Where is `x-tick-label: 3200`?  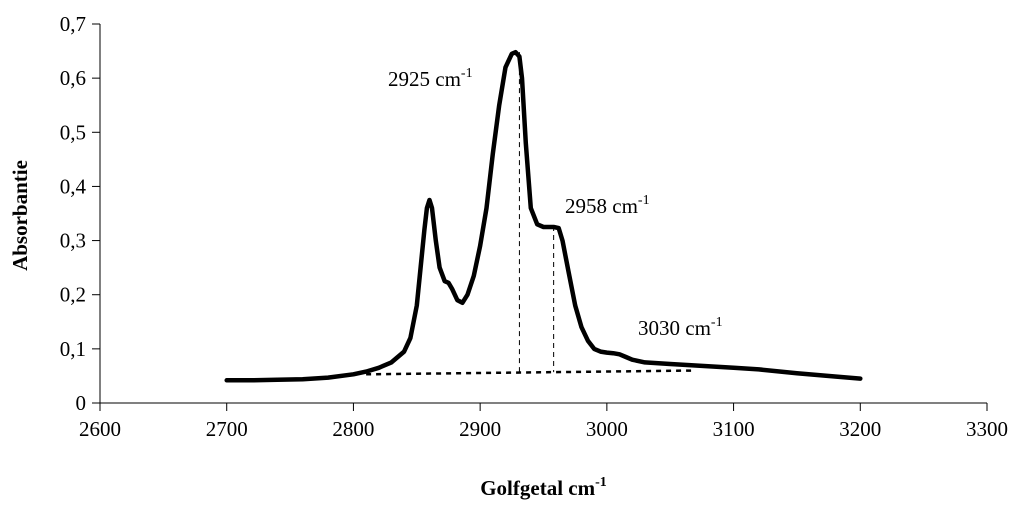
x-tick-label: 3200 is located at coordinates (860, 429).